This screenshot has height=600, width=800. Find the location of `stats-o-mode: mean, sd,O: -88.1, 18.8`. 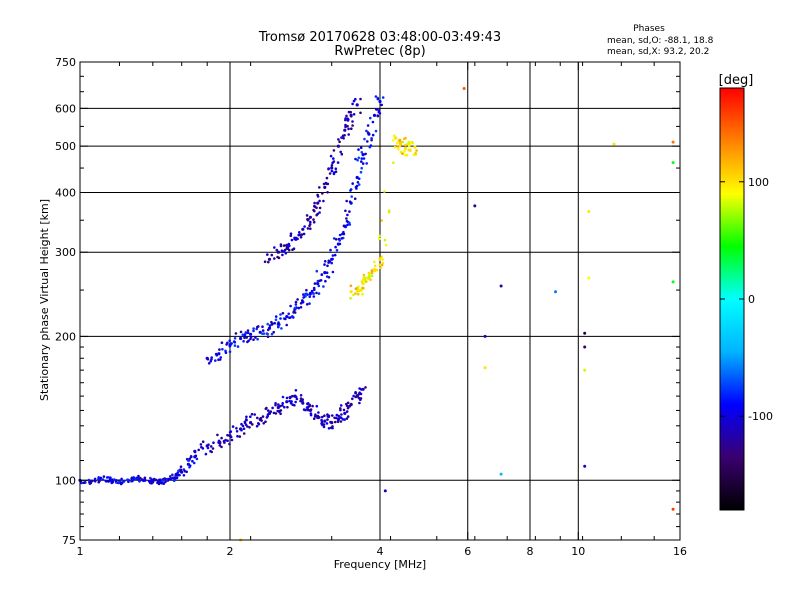

stats-o-mode: mean, sd,O: -88.1, 18.8 is located at coordinates (660, 41).